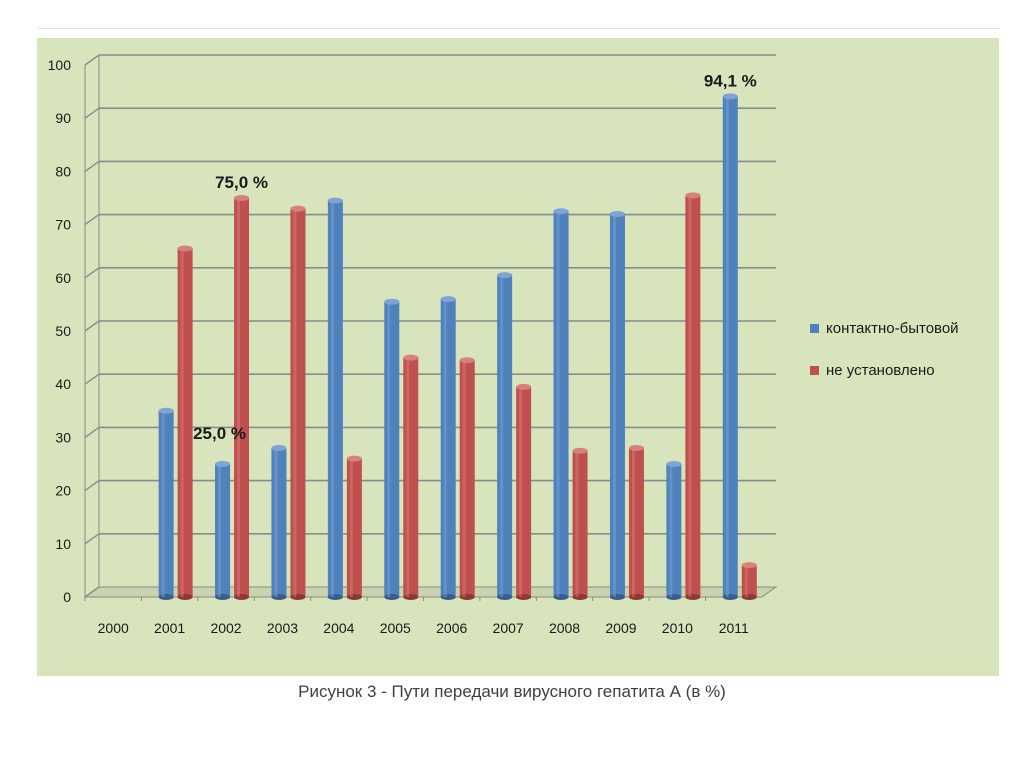  I want to click on x-tick-label: 2007, so click(508, 628).